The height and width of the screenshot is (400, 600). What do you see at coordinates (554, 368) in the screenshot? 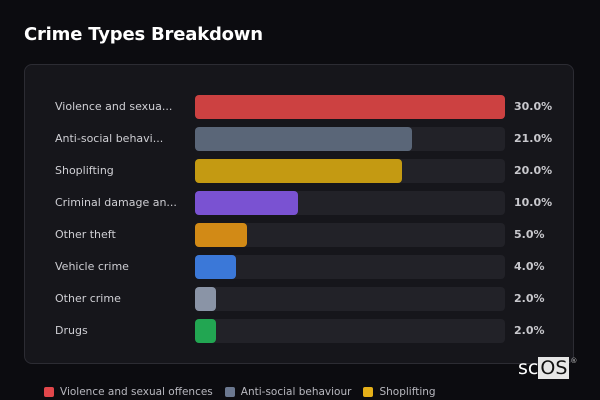
I see `logo-os-text: OS` at bounding box center [554, 368].